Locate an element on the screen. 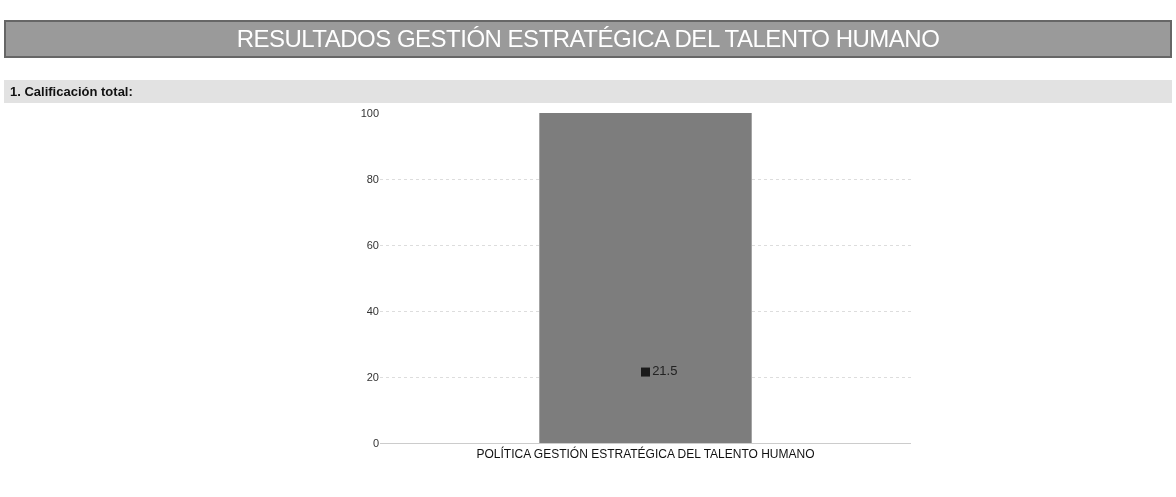 Image resolution: width=1176 pixels, height=497 pixels. y-tick-label: 60 is located at coordinates (372, 244).